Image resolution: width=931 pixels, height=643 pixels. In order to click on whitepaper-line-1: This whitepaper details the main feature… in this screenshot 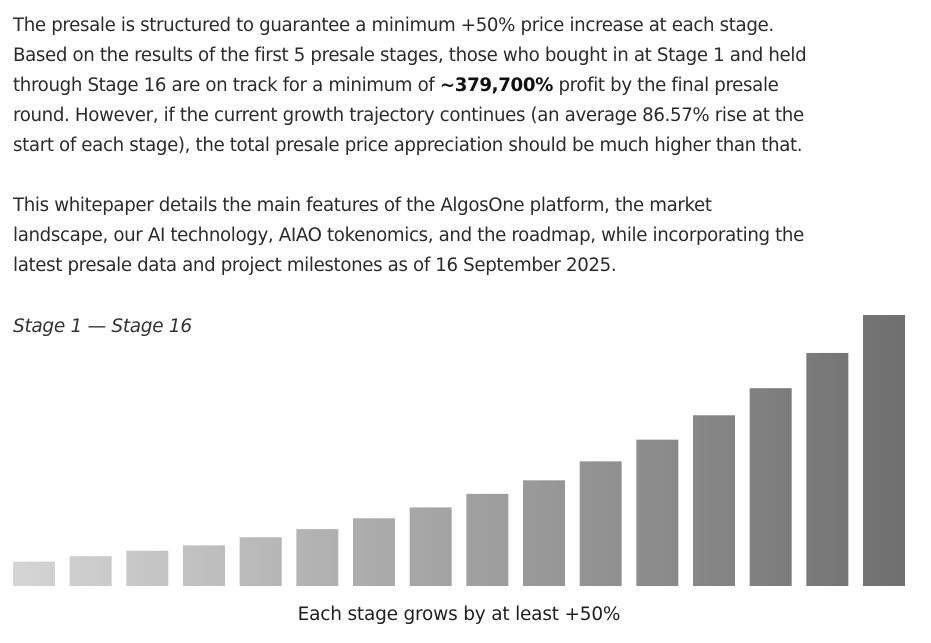, I will do `click(362, 205)`.